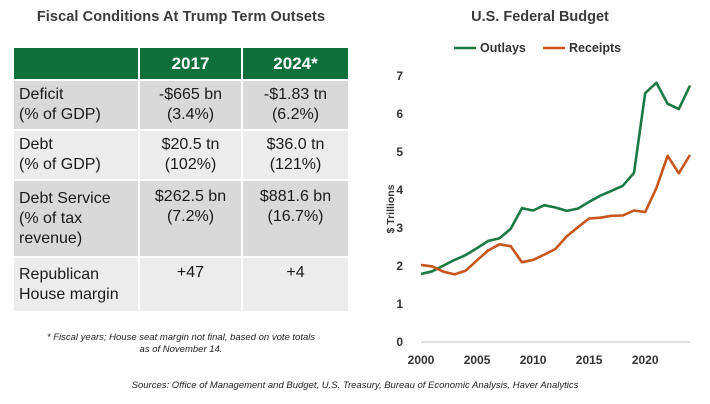 This screenshot has width=710, height=404. What do you see at coordinates (556, 215) in the screenshot?
I see `series-line-receipts` at bounding box center [556, 215].